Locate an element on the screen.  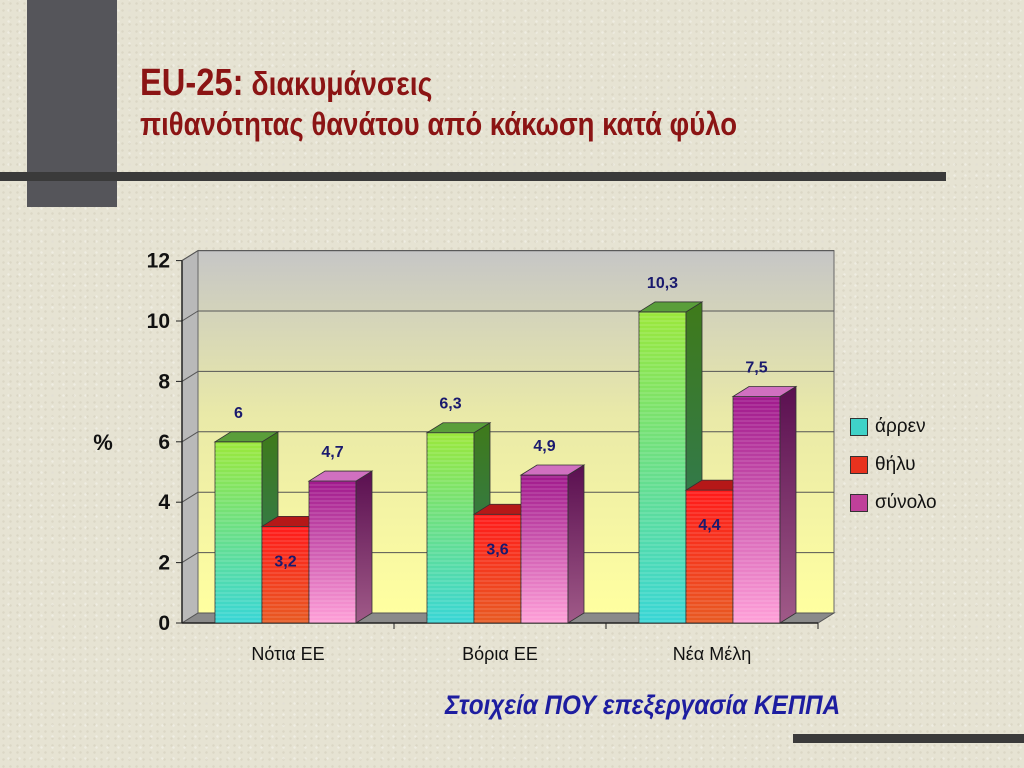
data-label: 6,3 is located at coordinates (450, 404).